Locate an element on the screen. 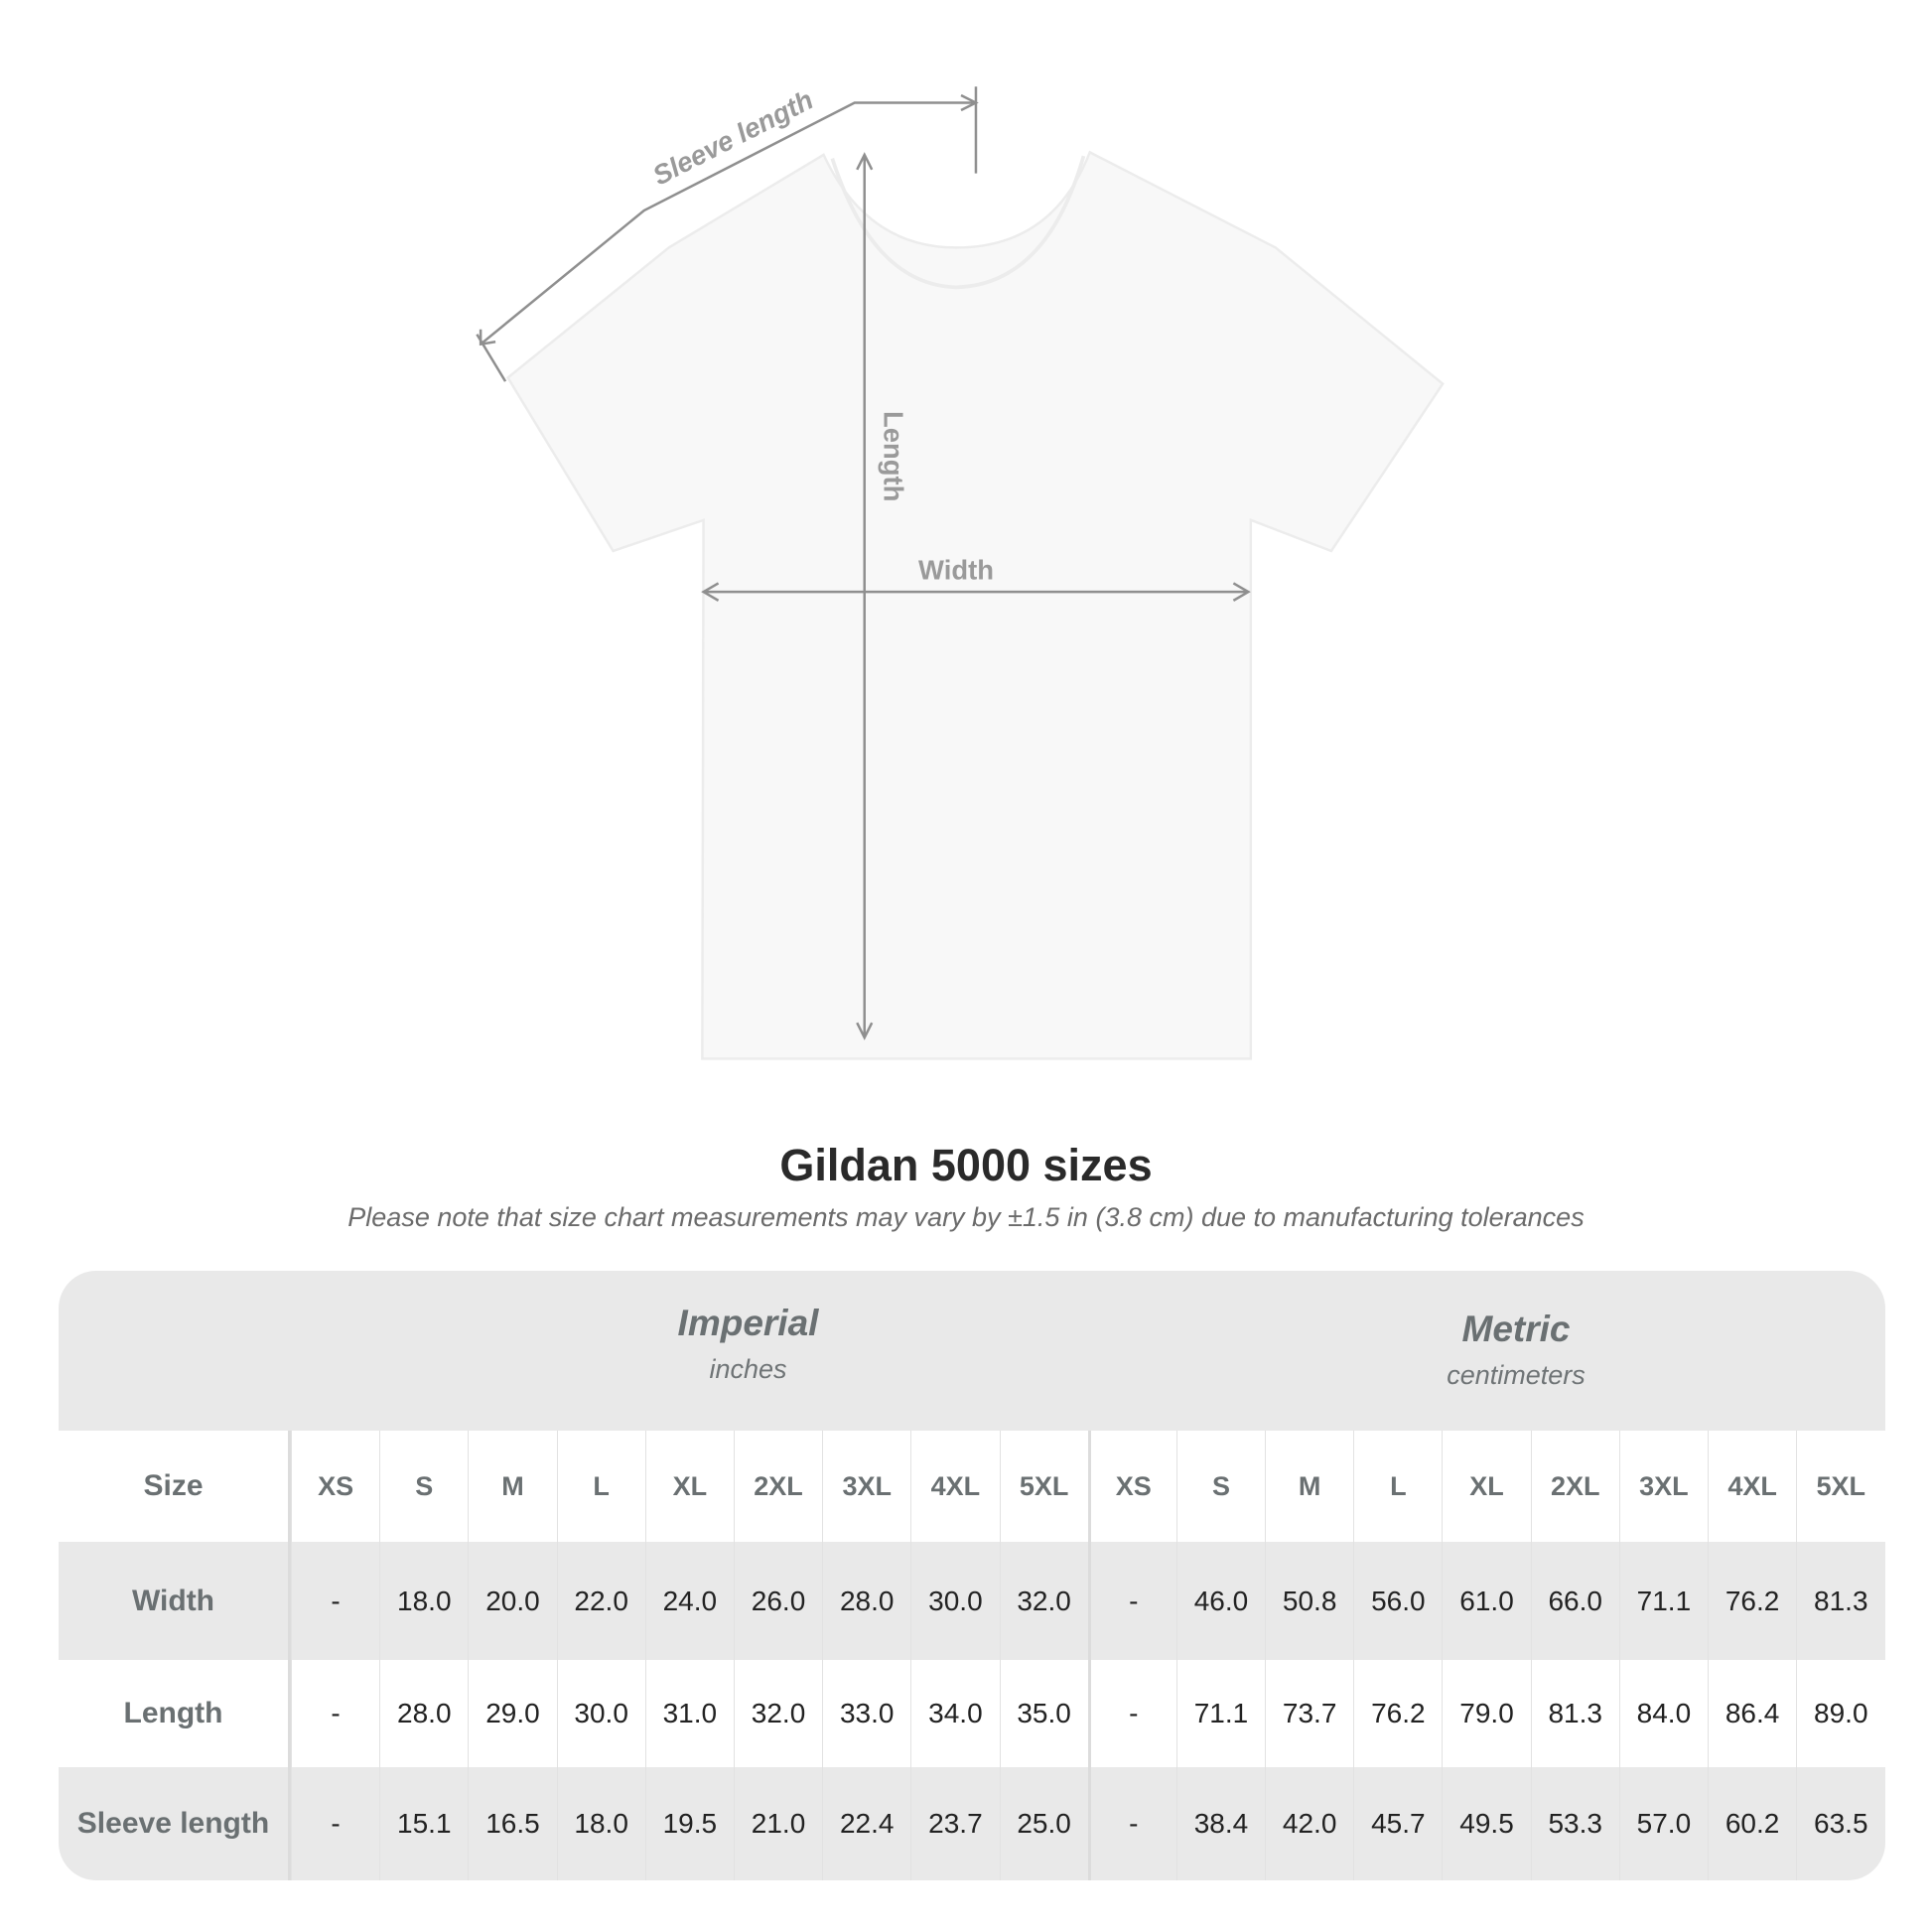 This screenshot has width=1932, height=1932. metric-value: 42.0 is located at coordinates (1309, 1823).